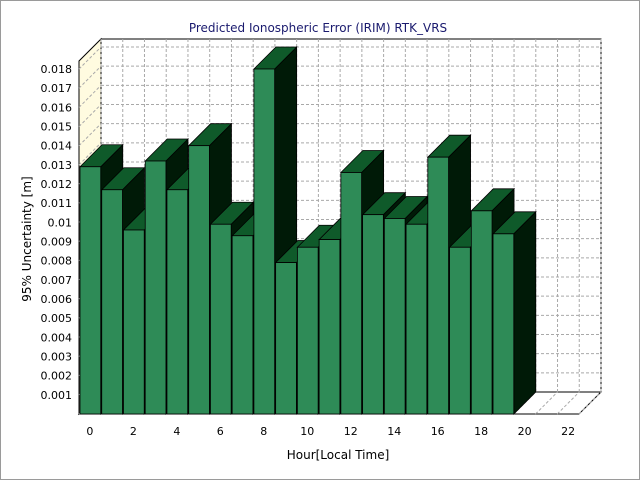  Describe the element at coordinates (176, 431) in the screenshot. I see `x-tick-label: 4` at that location.